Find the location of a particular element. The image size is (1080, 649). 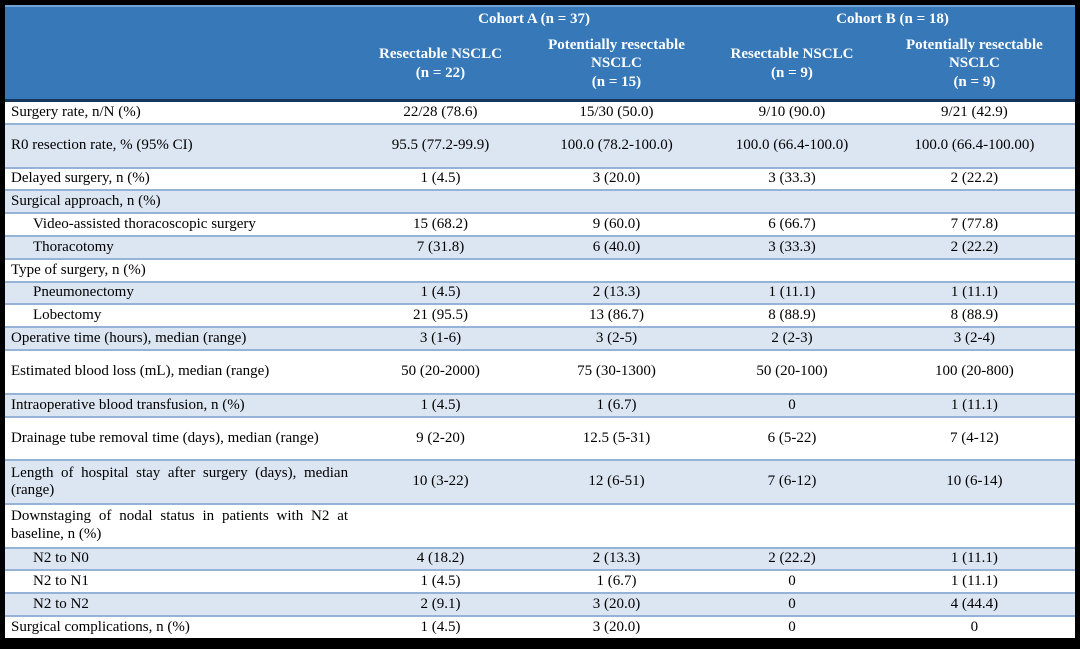

cell-value: 12.5 (5-31) is located at coordinates (616, 437).